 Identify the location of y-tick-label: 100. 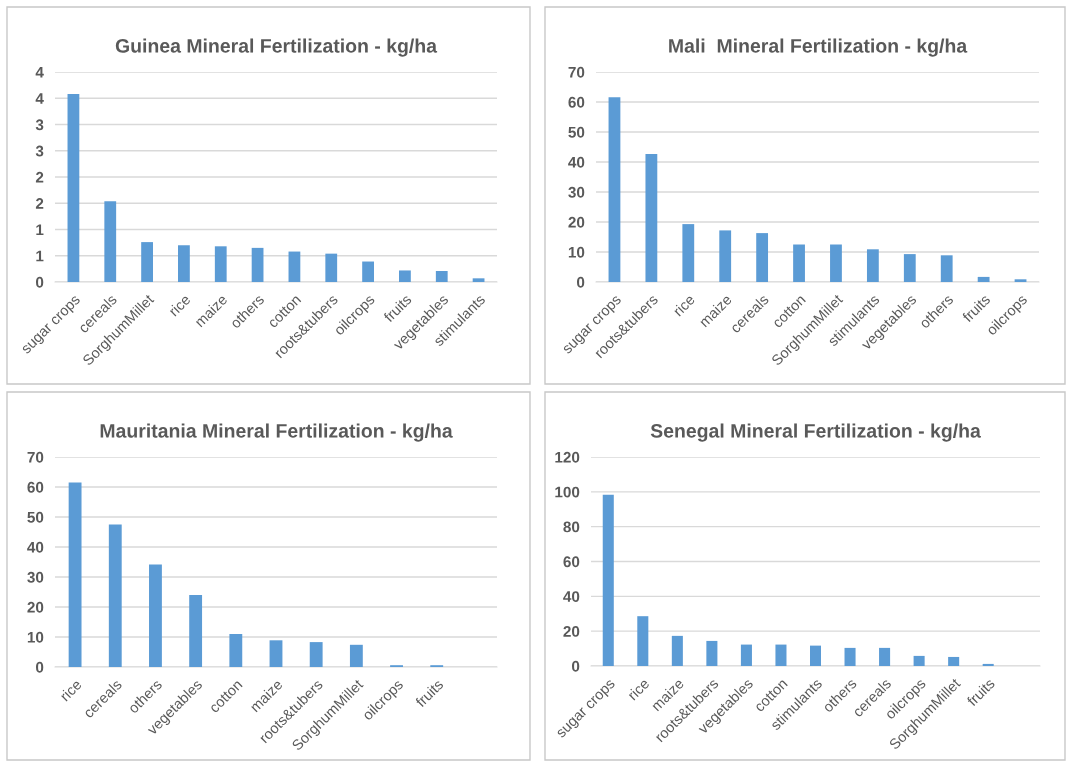
(567, 492).